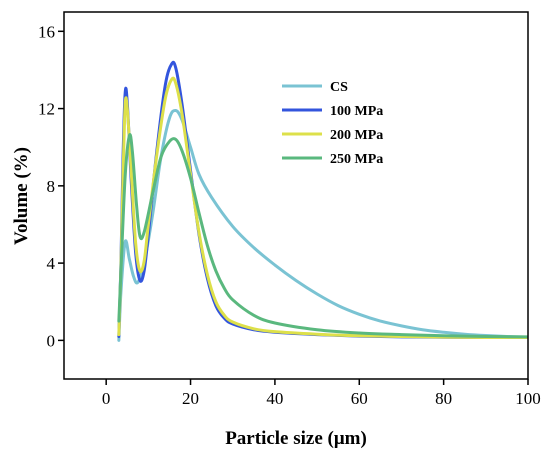 This screenshot has height=455, width=550. Describe the element at coordinates (21, 196) in the screenshot. I see `y-axis-title: Volume (%)` at that location.